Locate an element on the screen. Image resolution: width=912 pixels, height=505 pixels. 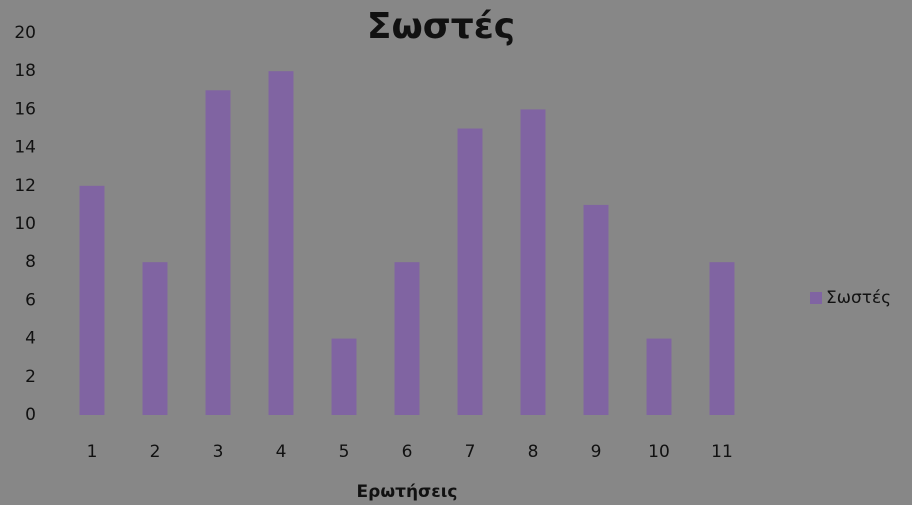
legend-swatch is located at coordinates (816, 298).